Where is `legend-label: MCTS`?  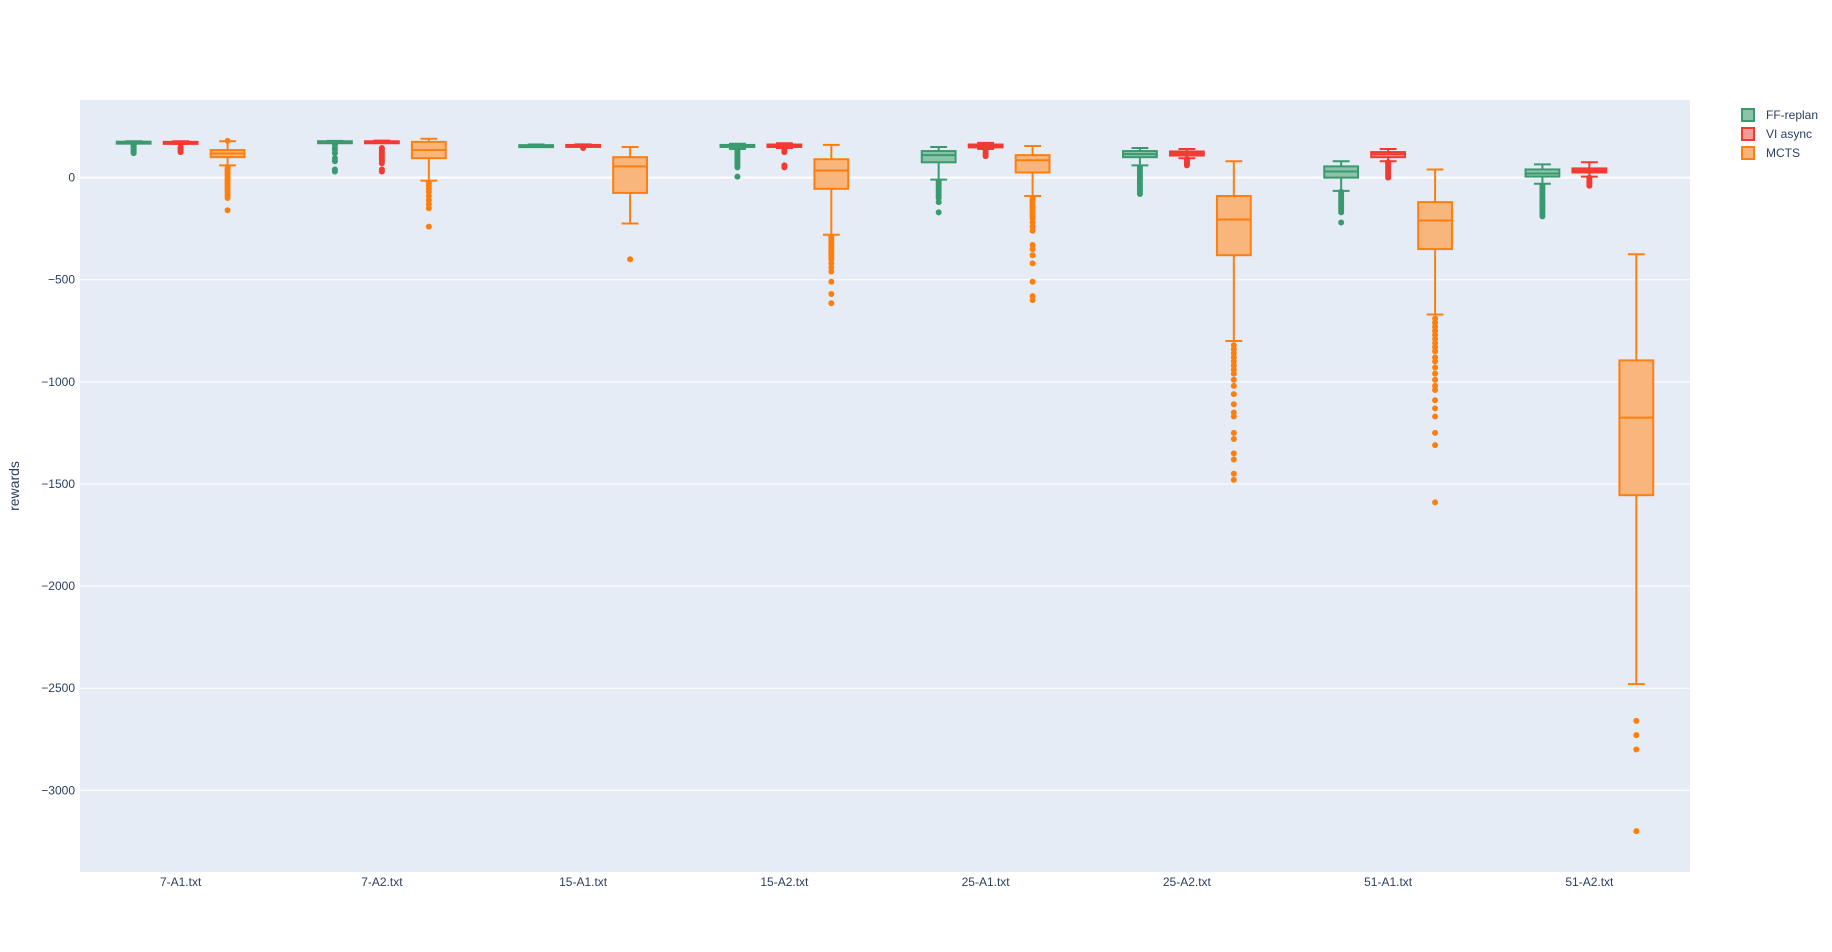 legend-label: MCTS is located at coordinates (1783, 153).